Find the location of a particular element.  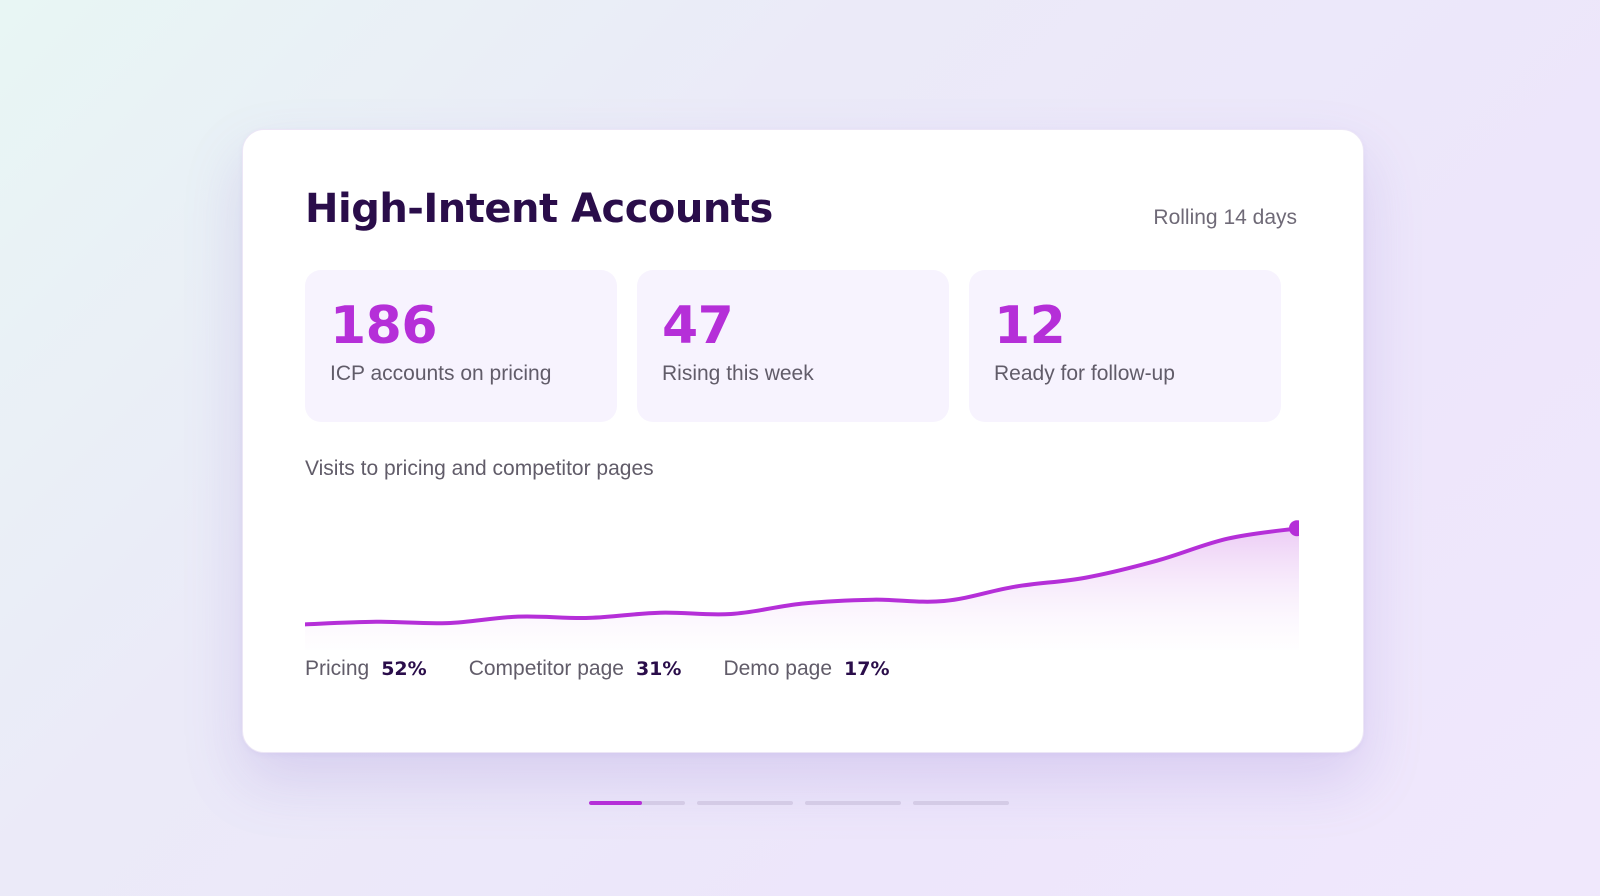

slide-pager is located at coordinates (799, 803).